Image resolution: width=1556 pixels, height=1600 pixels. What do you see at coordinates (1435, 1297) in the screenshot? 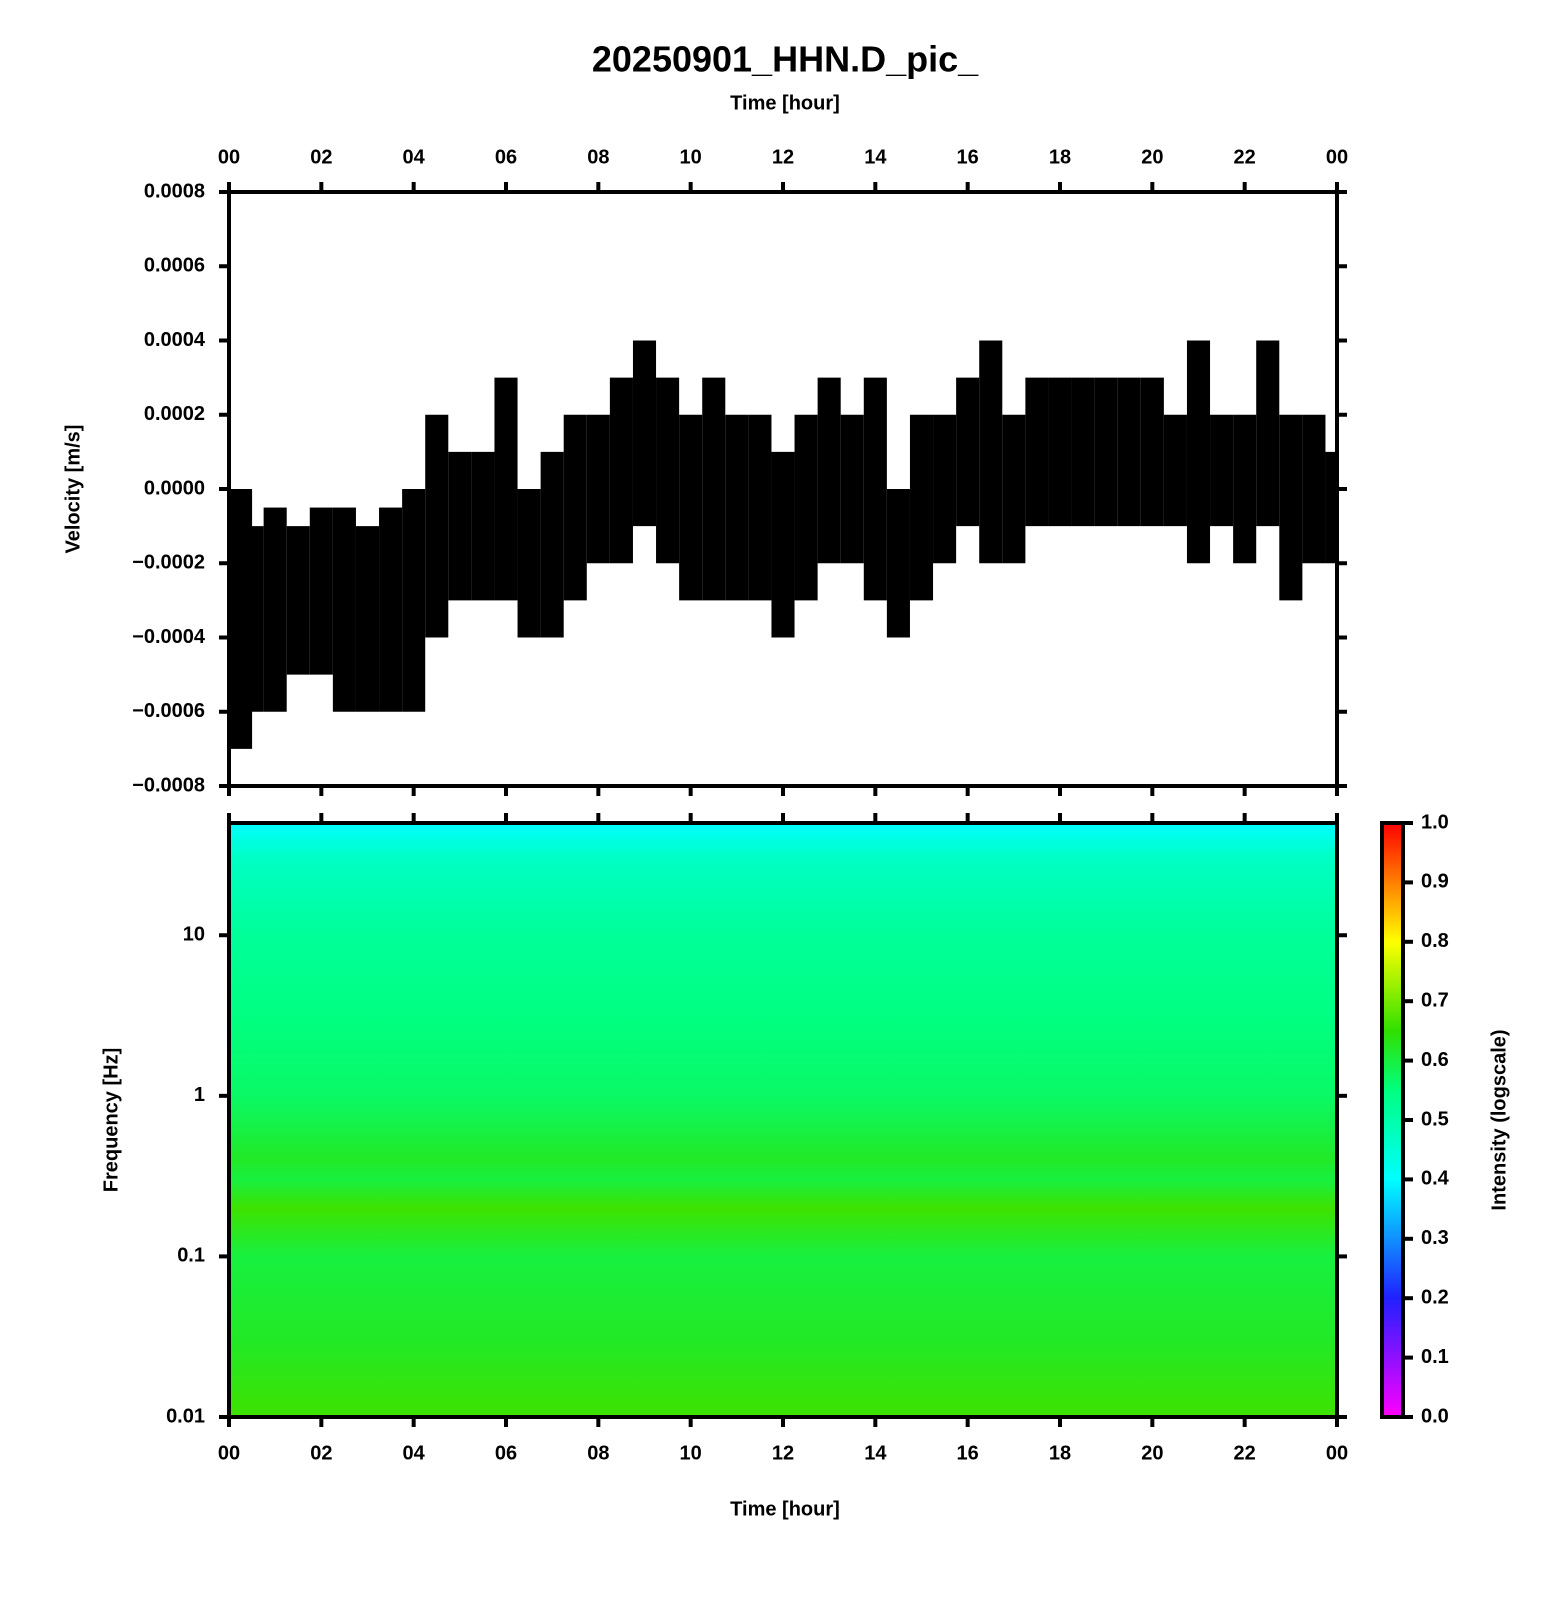
I see `colorbar-tick-label: 0.2` at bounding box center [1435, 1297].